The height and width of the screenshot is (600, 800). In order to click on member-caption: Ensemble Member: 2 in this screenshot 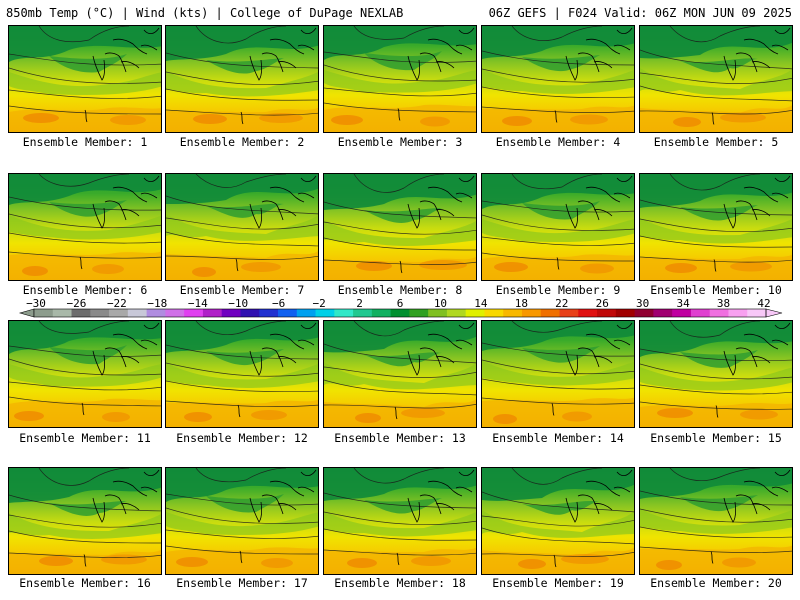, I will do `click(242, 142)`.